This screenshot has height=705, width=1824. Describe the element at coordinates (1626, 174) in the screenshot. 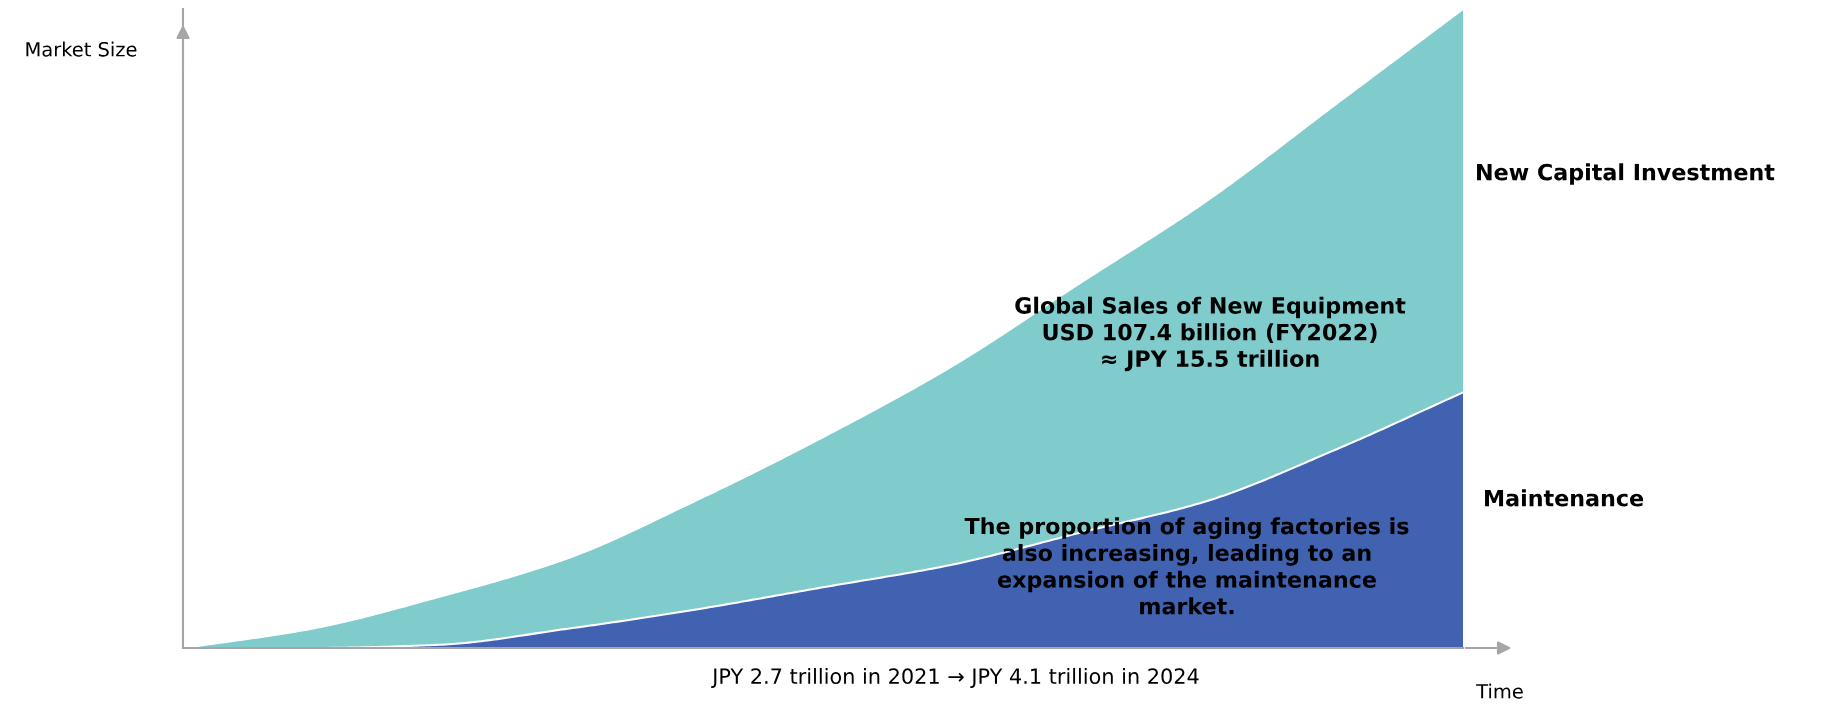

I see `series-label: New Capital Investment` at that location.